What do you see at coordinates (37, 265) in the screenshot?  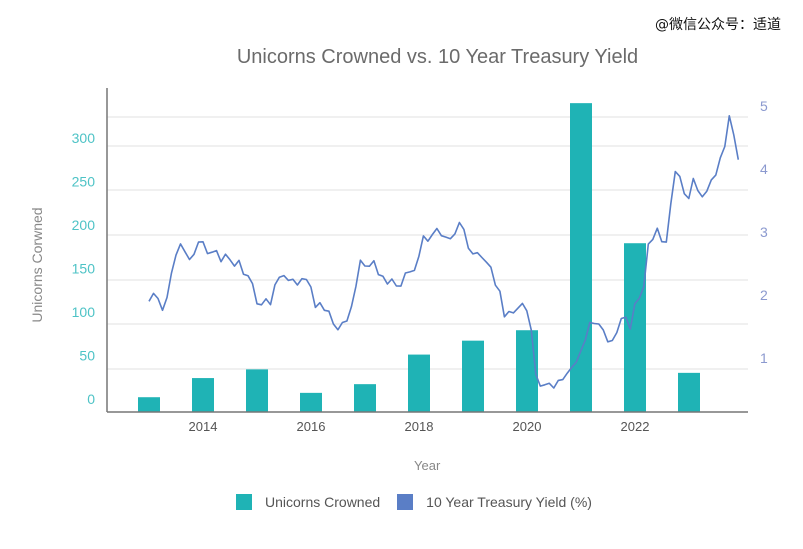 I see `y-axis-label: Unicorns Corwned` at bounding box center [37, 265].